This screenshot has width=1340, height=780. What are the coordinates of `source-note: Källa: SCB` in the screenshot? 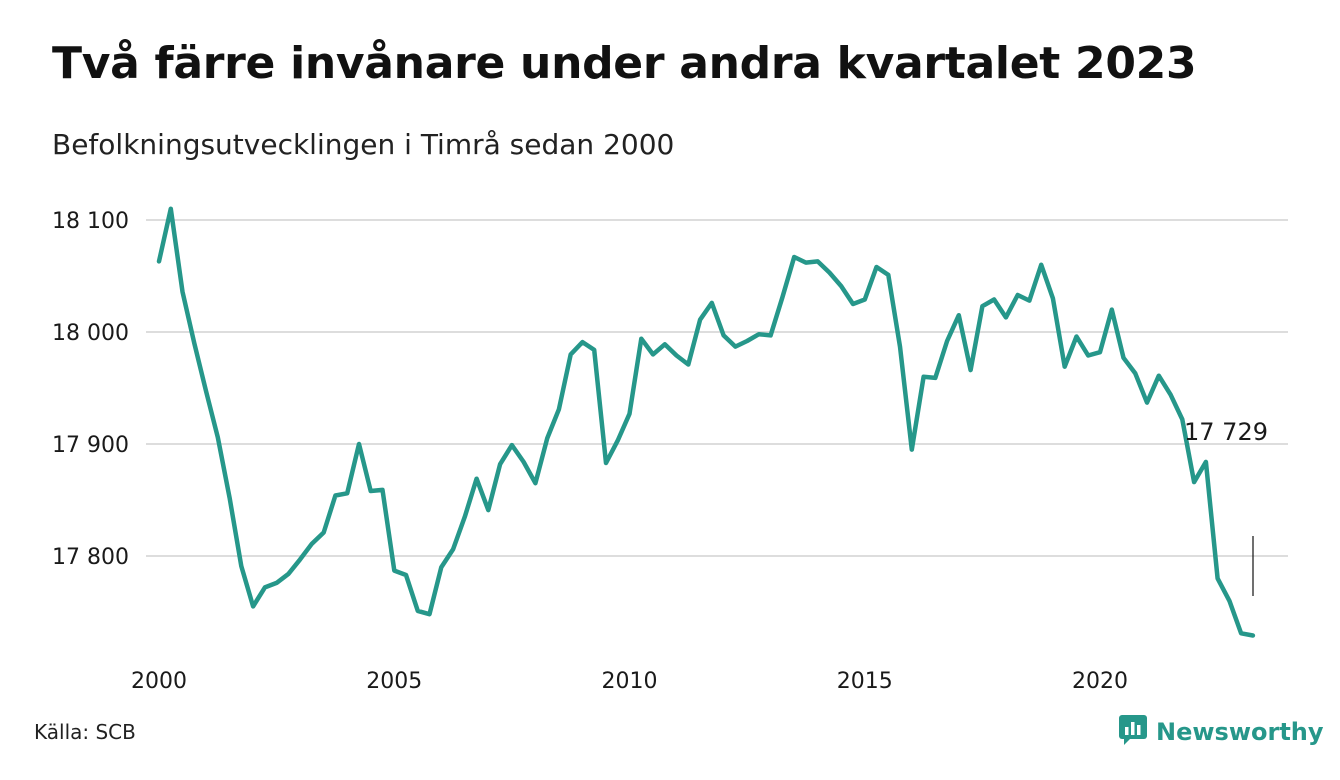 It's located at (85, 732).